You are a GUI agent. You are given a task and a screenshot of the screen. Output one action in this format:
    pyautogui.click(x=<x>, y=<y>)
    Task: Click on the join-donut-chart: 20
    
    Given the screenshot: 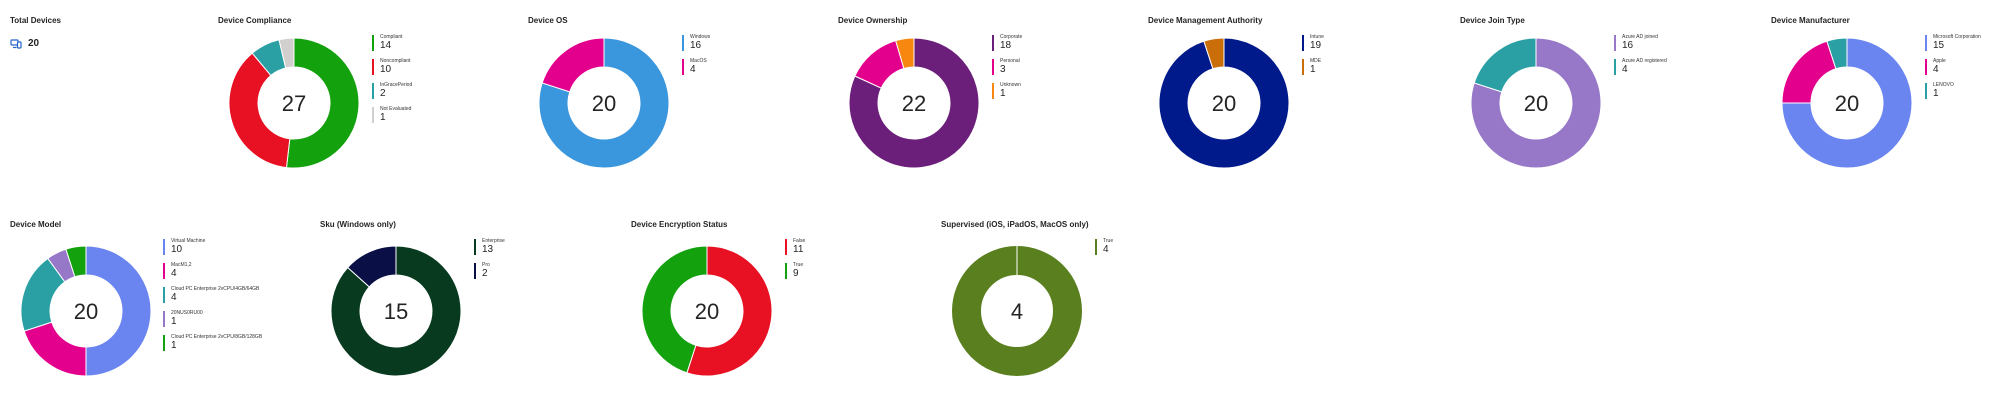 What is the action you would take?
    pyautogui.click(x=1536, y=103)
    